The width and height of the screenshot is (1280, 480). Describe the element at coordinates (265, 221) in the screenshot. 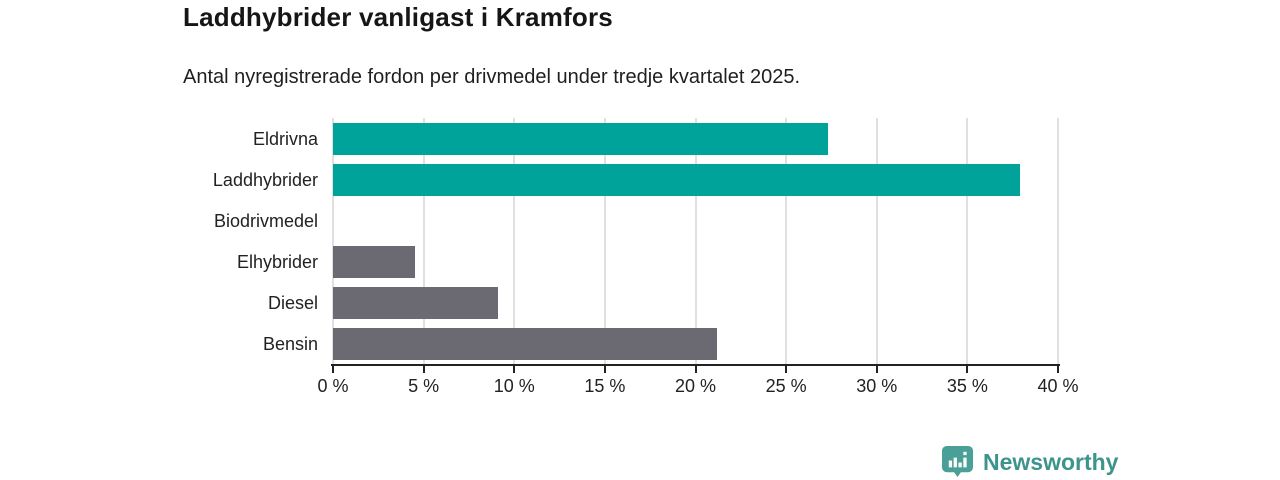

I see `category-label-biodrivmedel: Biodrivmedel` at that location.